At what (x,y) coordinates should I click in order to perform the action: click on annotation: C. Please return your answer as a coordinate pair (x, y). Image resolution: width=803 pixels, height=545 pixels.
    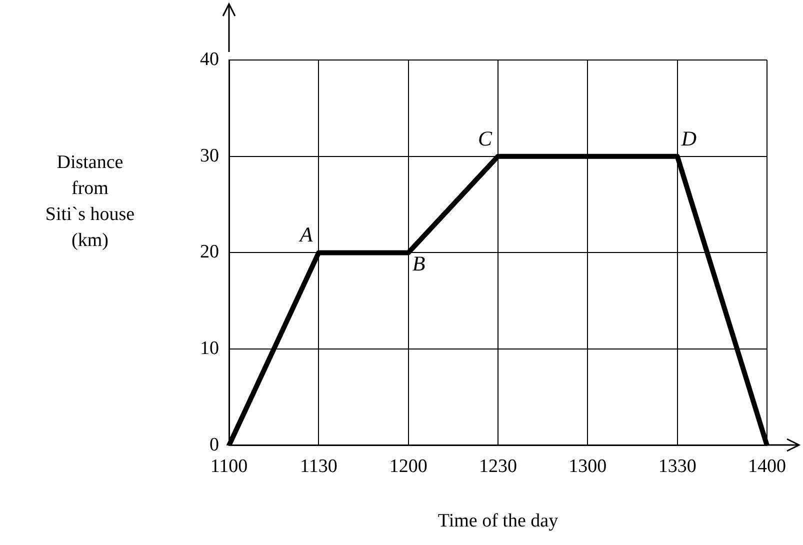
    Looking at the image, I should click on (485, 138).